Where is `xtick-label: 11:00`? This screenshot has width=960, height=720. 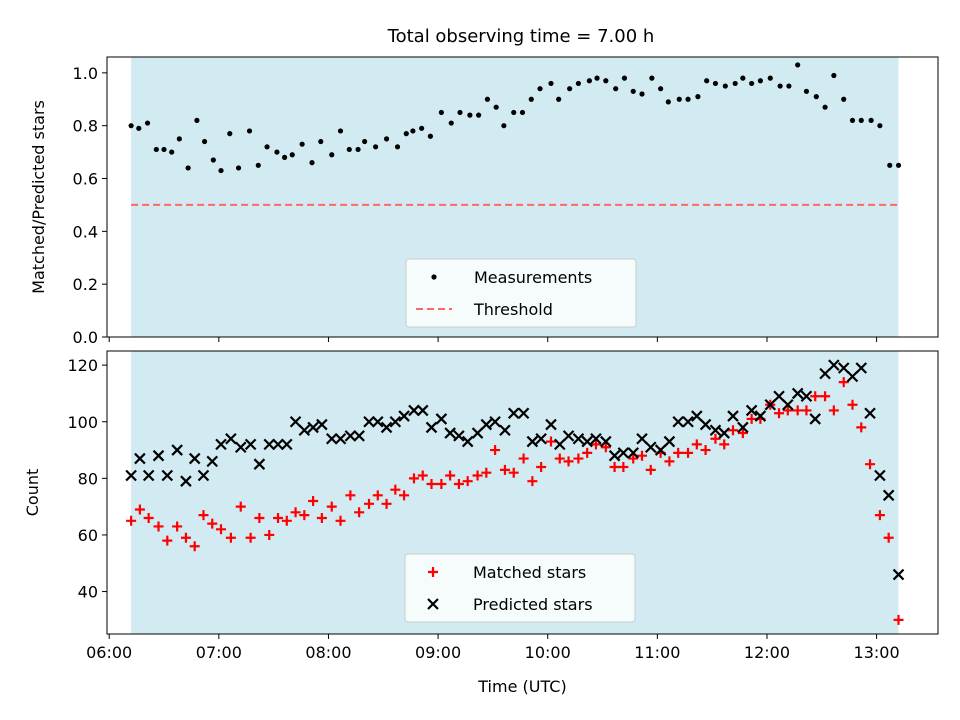
xtick-label: 11:00 is located at coordinates (657, 652).